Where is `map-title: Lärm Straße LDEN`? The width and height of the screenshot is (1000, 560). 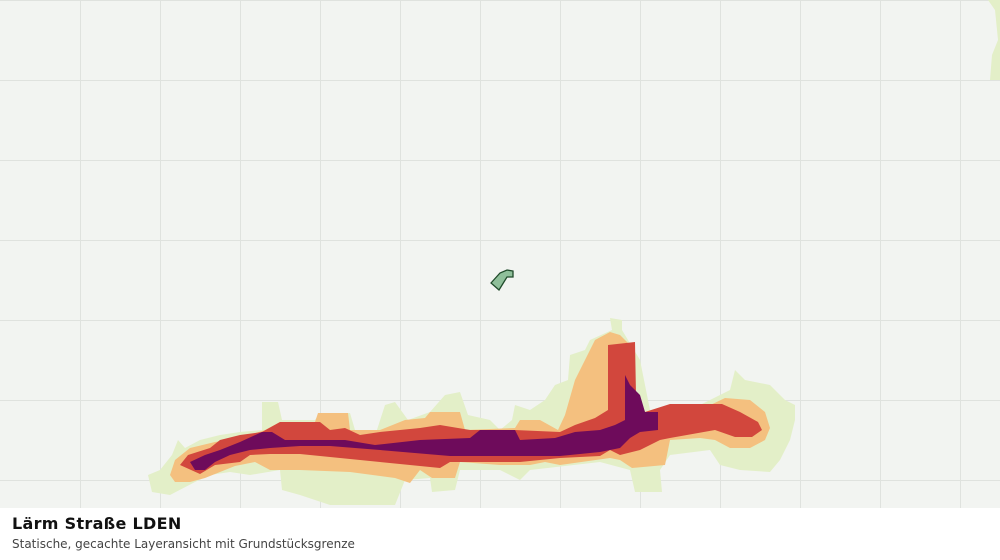
map-title: Lärm Straße LDEN is located at coordinates (97, 523).